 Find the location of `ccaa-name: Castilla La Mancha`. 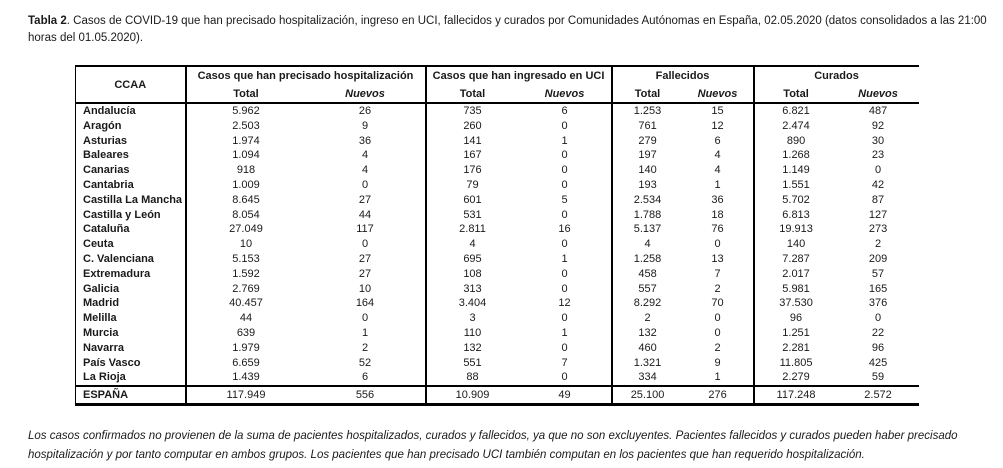

ccaa-name: Castilla La Mancha is located at coordinates (133, 199).